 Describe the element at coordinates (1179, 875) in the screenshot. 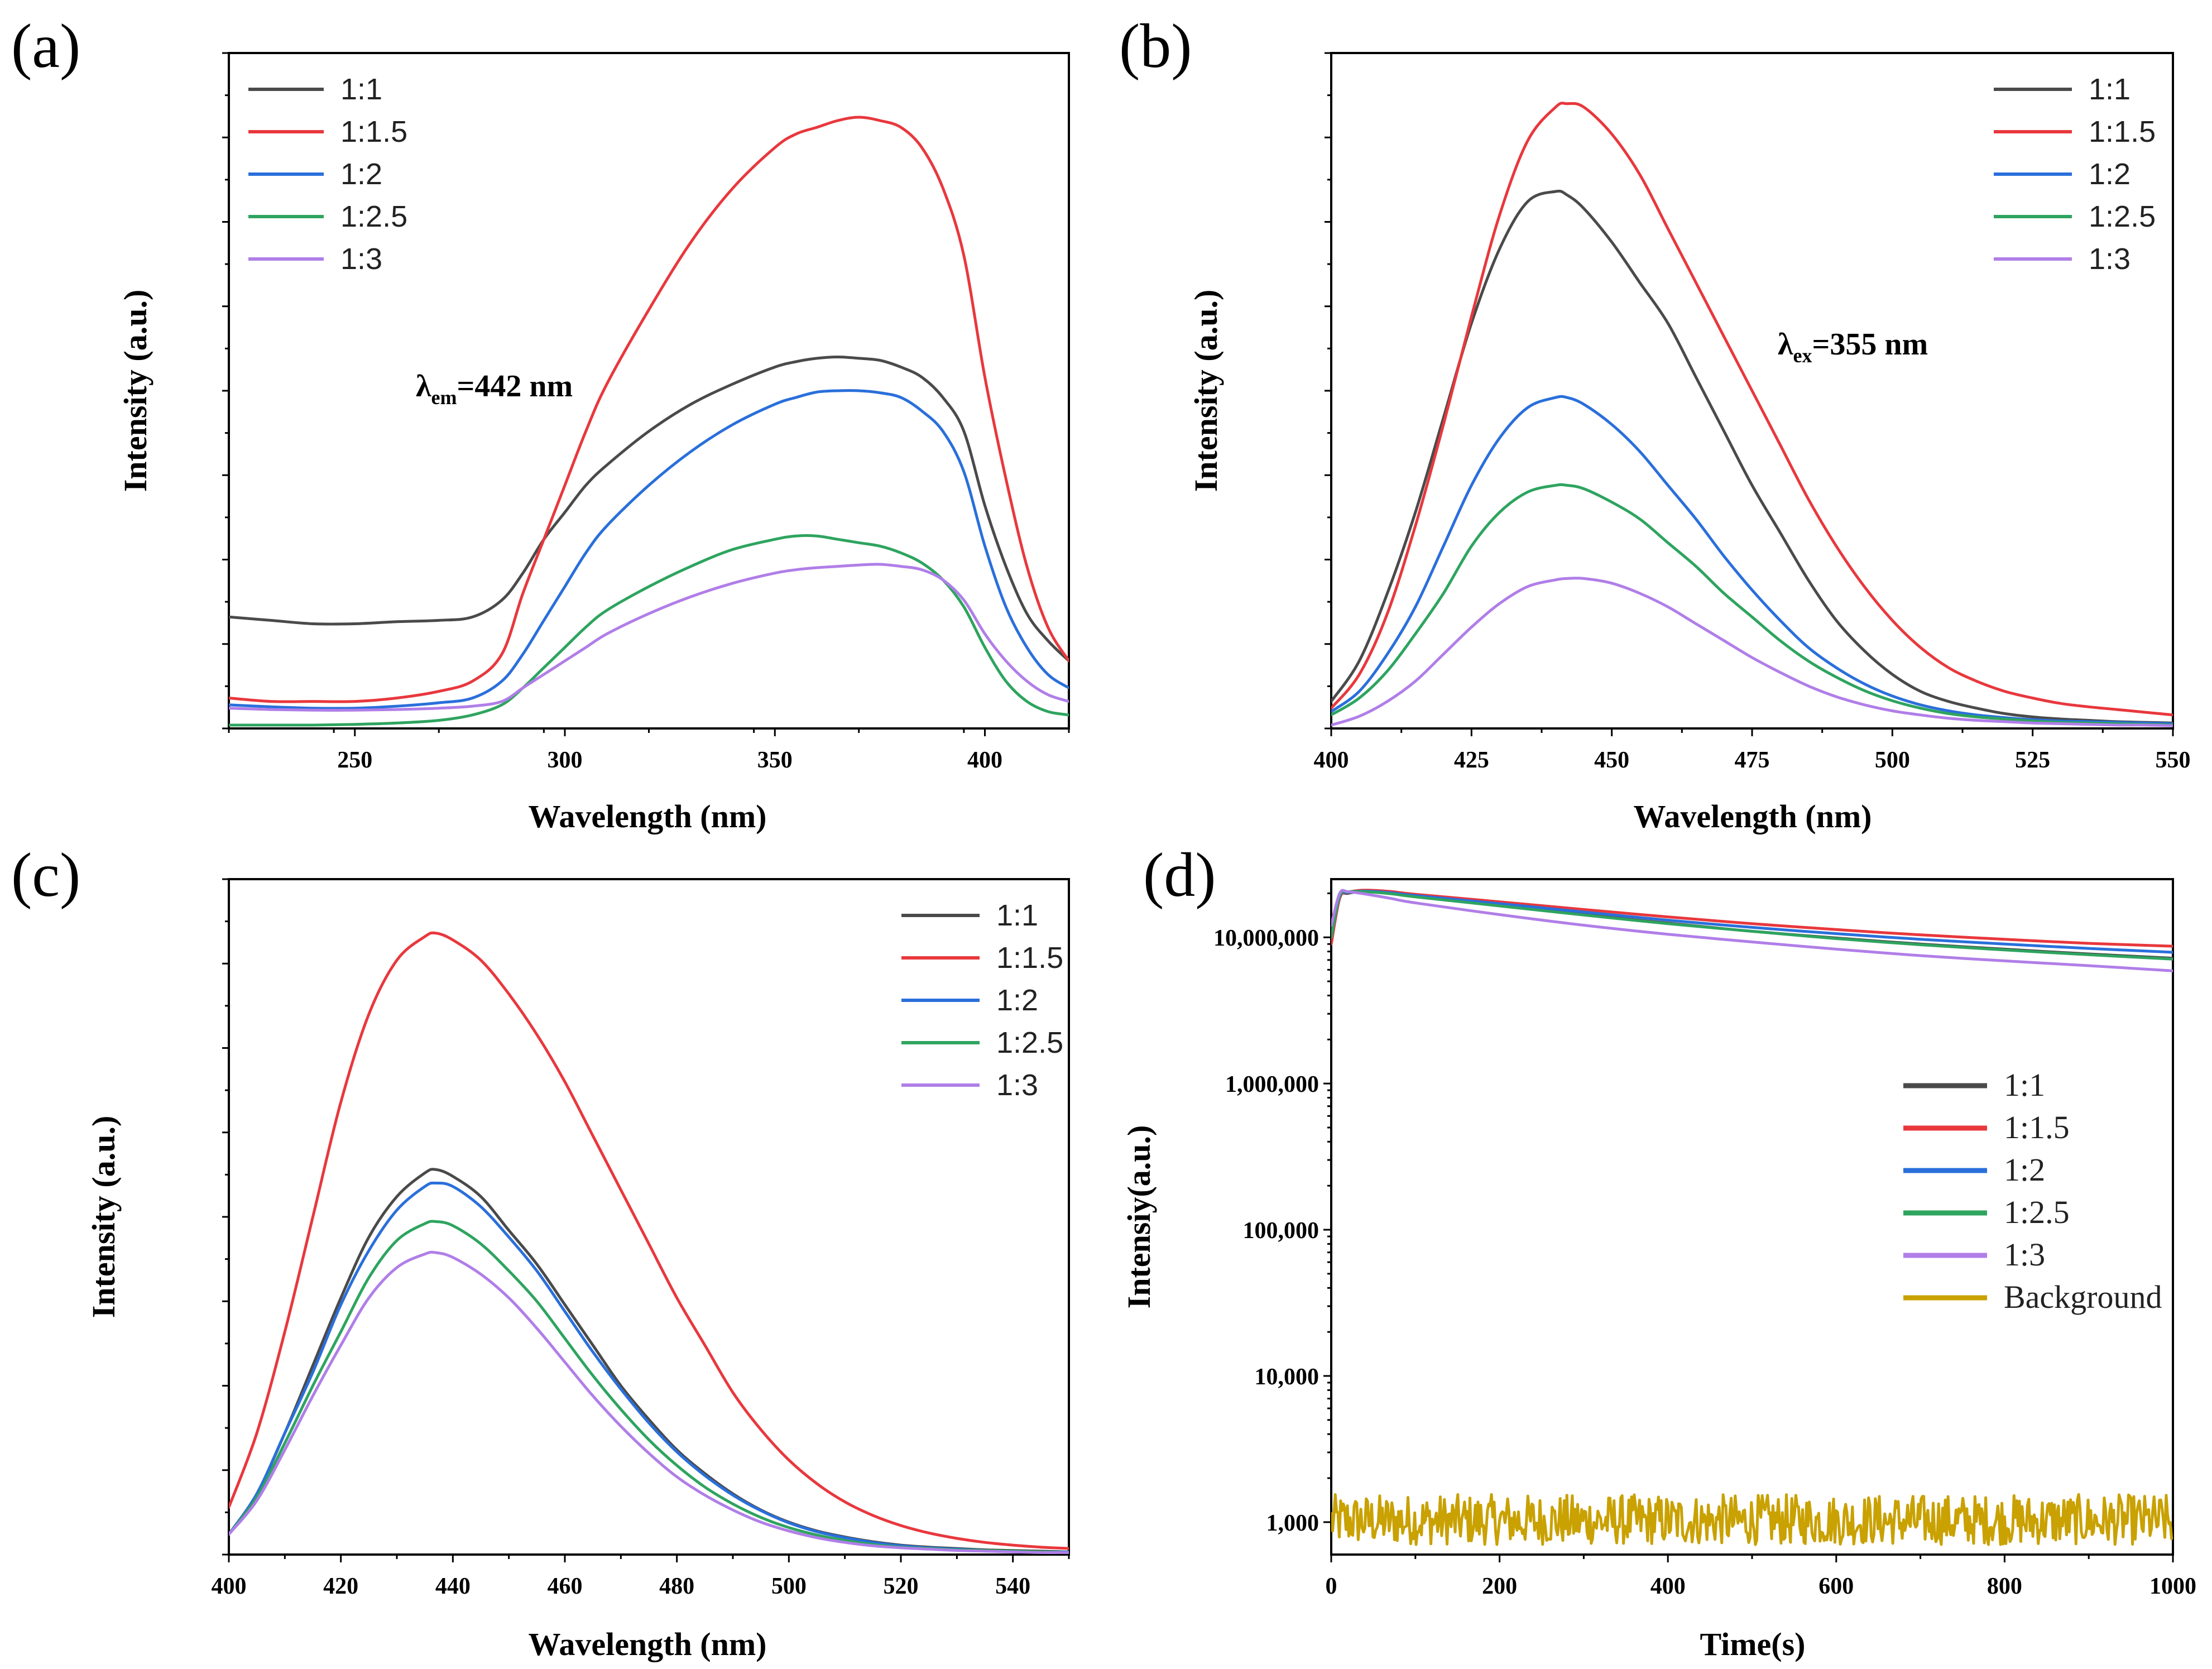

I see `panel-label: (d)` at that location.